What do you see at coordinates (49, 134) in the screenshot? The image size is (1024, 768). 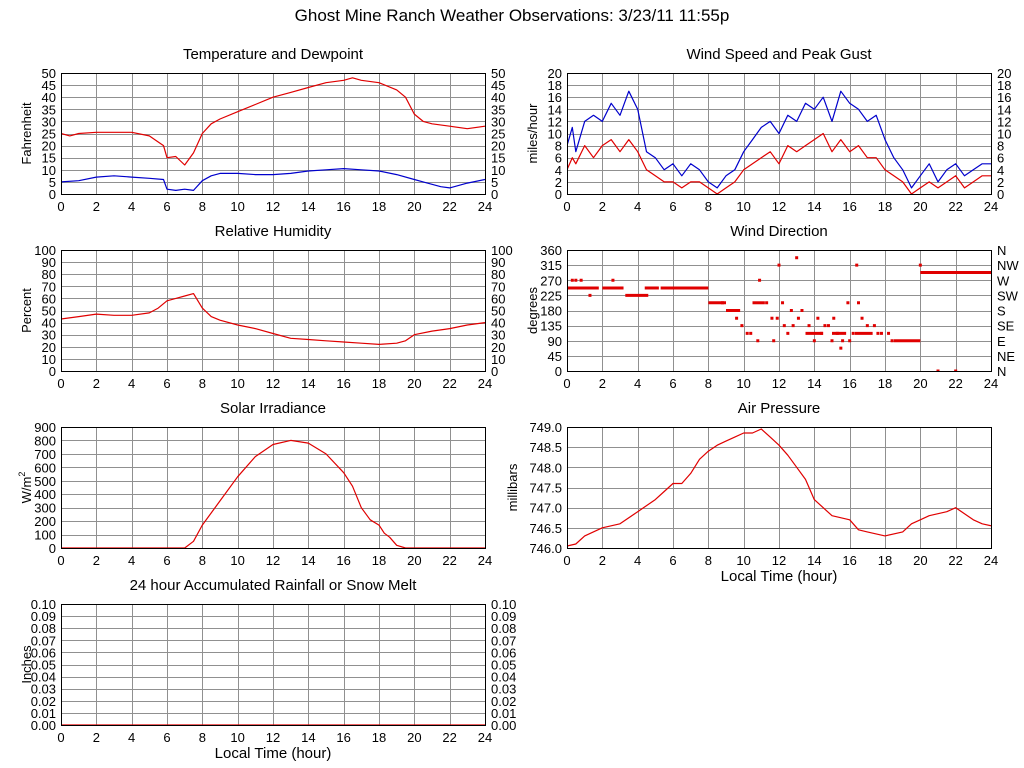 I see `y-tick-label: 25` at bounding box center [49, 134].